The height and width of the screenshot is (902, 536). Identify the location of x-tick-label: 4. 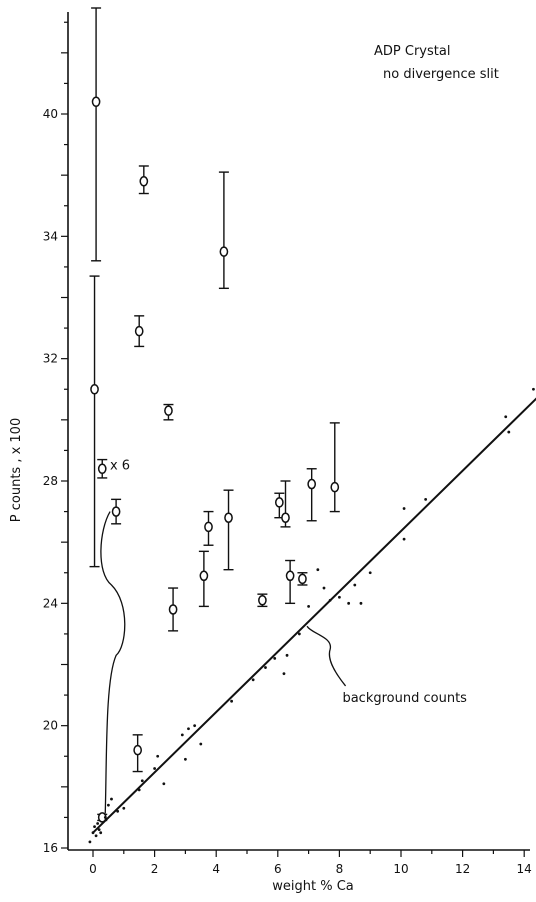
(216, 869).